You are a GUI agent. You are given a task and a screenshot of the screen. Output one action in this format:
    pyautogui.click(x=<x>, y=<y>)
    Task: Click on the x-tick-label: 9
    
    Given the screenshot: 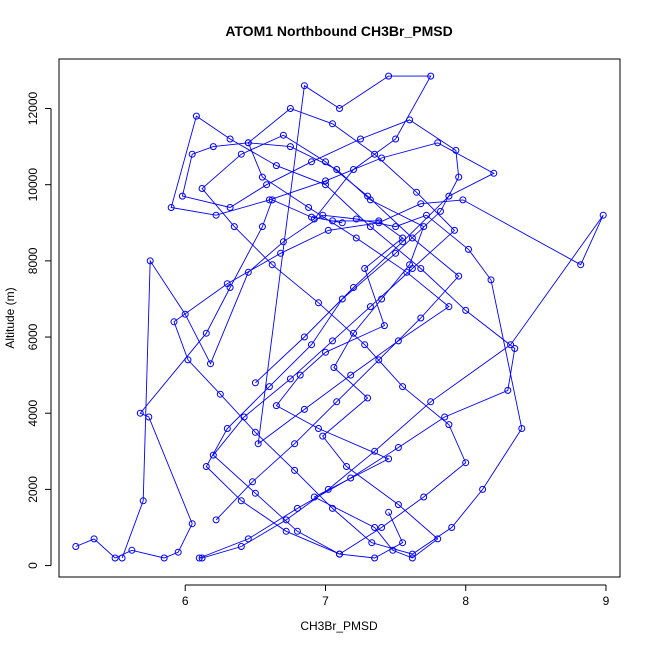 What is the action you would take?
    pyautogui.click(x=606, y=601)
    